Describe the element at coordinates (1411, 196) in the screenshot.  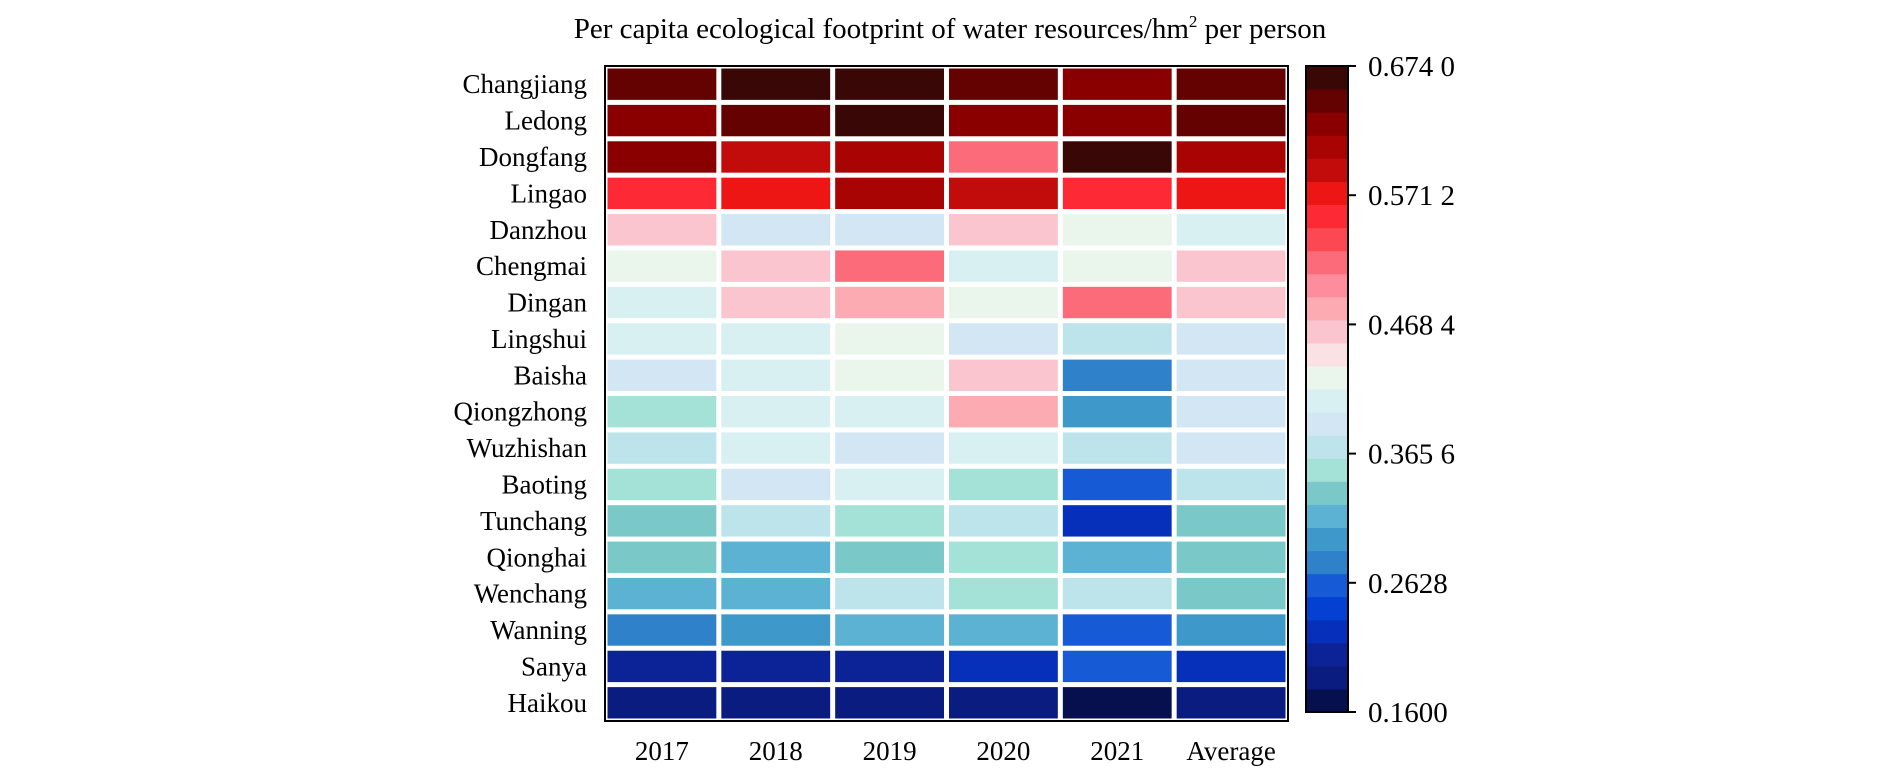
I see `colorbar-tick-label: 0.571 2` at that location.